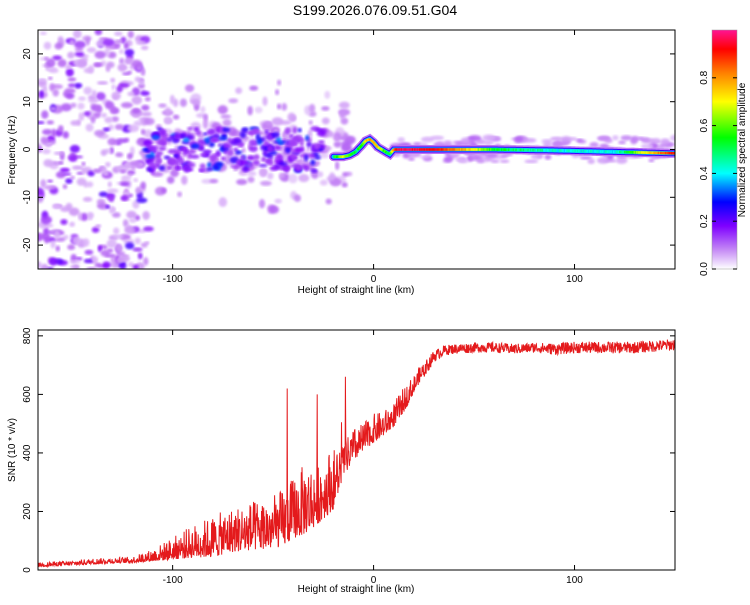 The width and height of the screenshot is (750, 605). Describe the element at coordinates (27, 197) in the screenshot. I see `y-tick-label: -10` at that location.